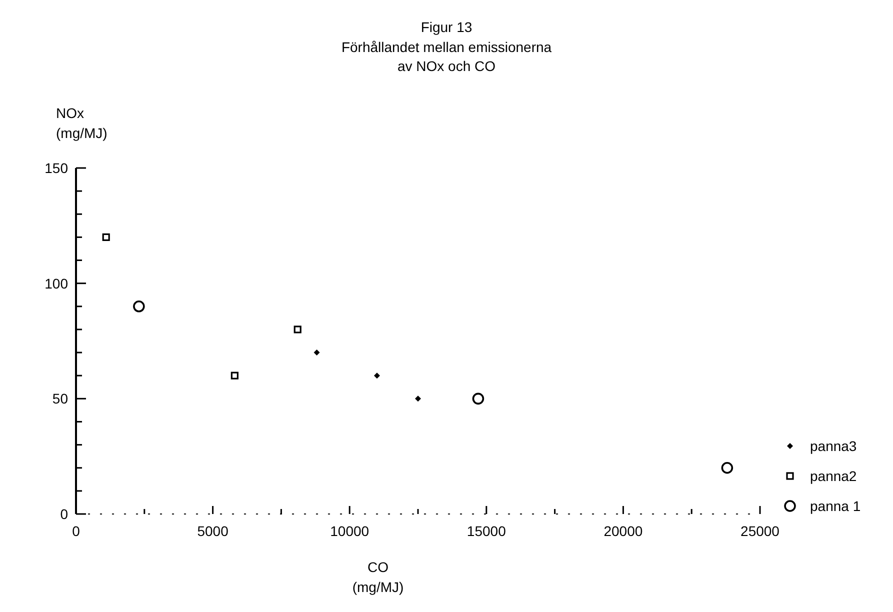 The height and width of the screenshot is (612, 893). Describe the element at coordinates (82, 123) in the screenshot. I see `y-axis-title: NOx (mg/MJ)` at that location.